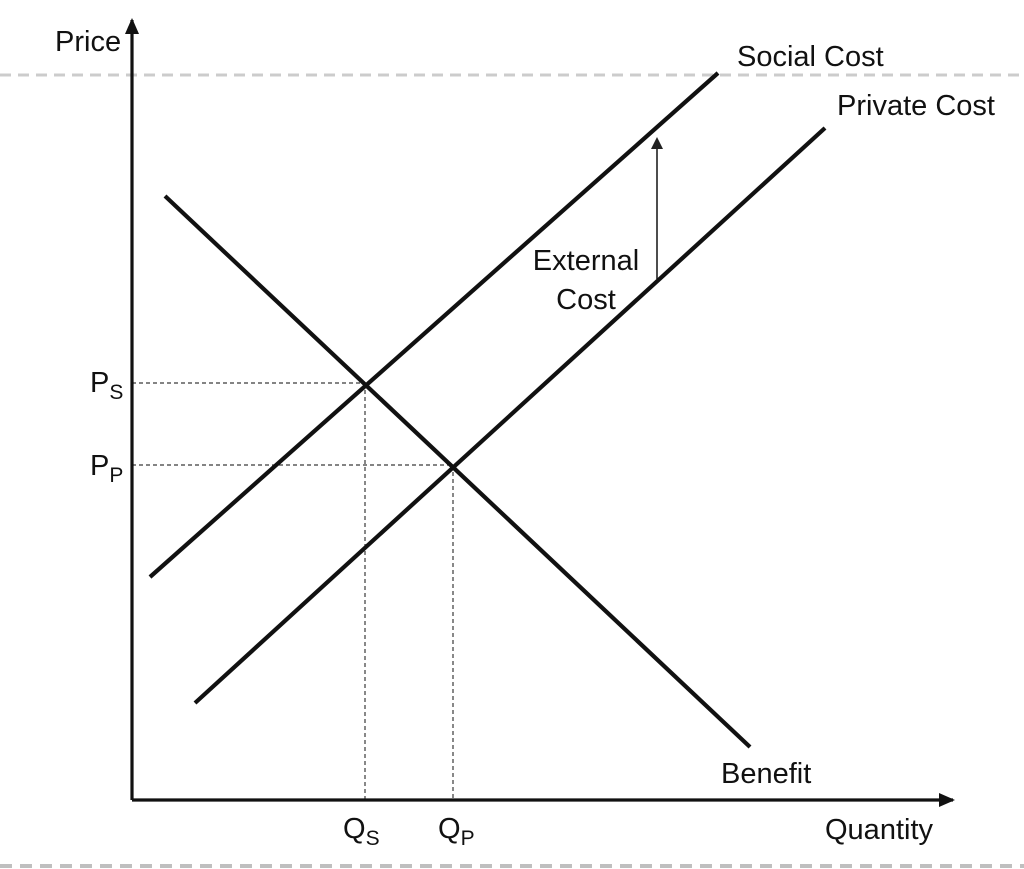 This screenshot has width=1024, height=869. Describe the element at coordinates (810, 57) in the screenshot. I see `social-cost-label: Social Cost` at that location.